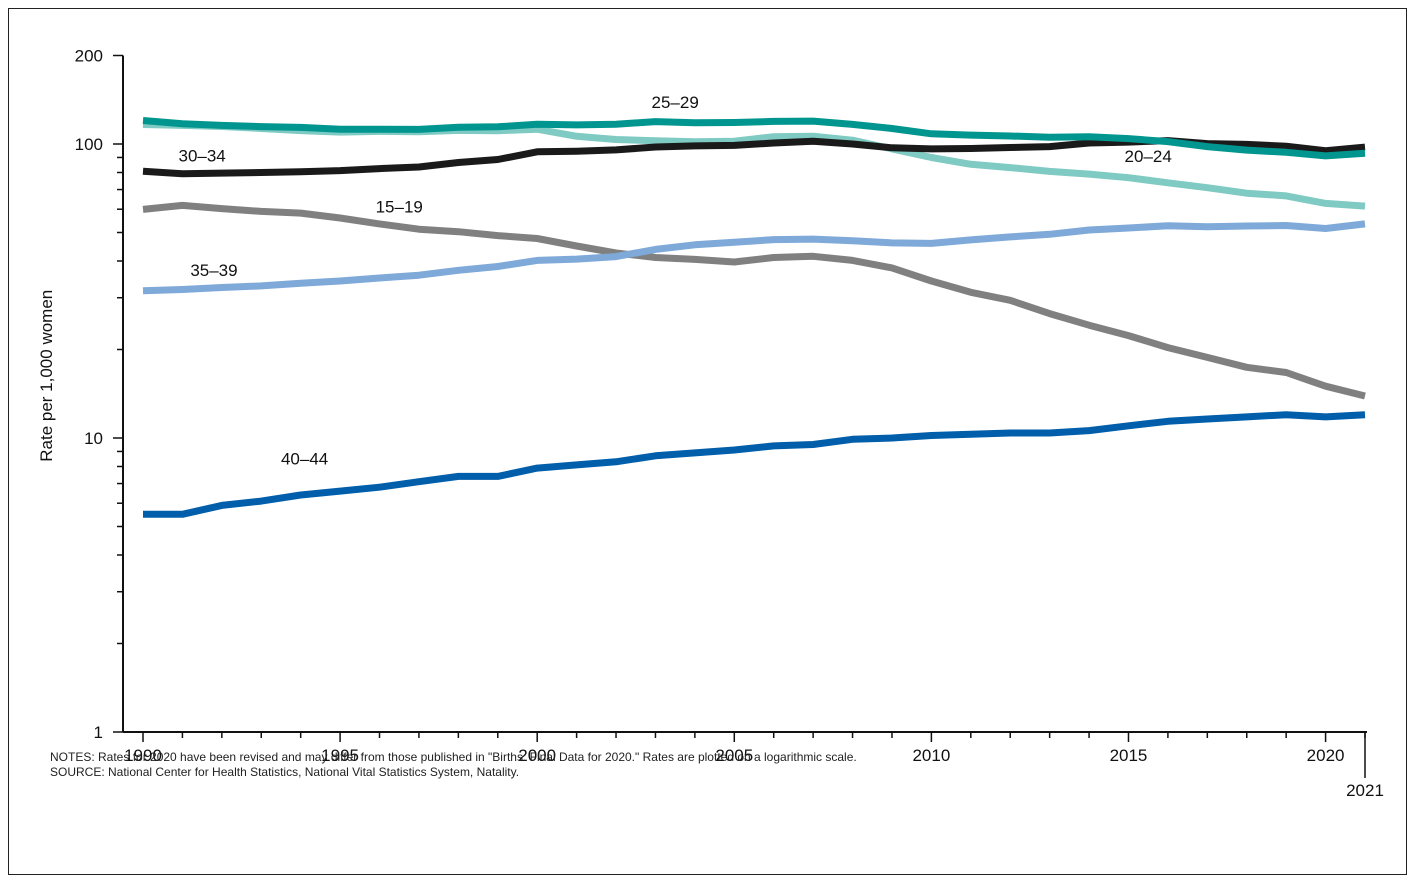  Describe the element at coordinates (46, 376) in the screenshot. I see `y-axis-title: Rate per 1,000 women` at that location.